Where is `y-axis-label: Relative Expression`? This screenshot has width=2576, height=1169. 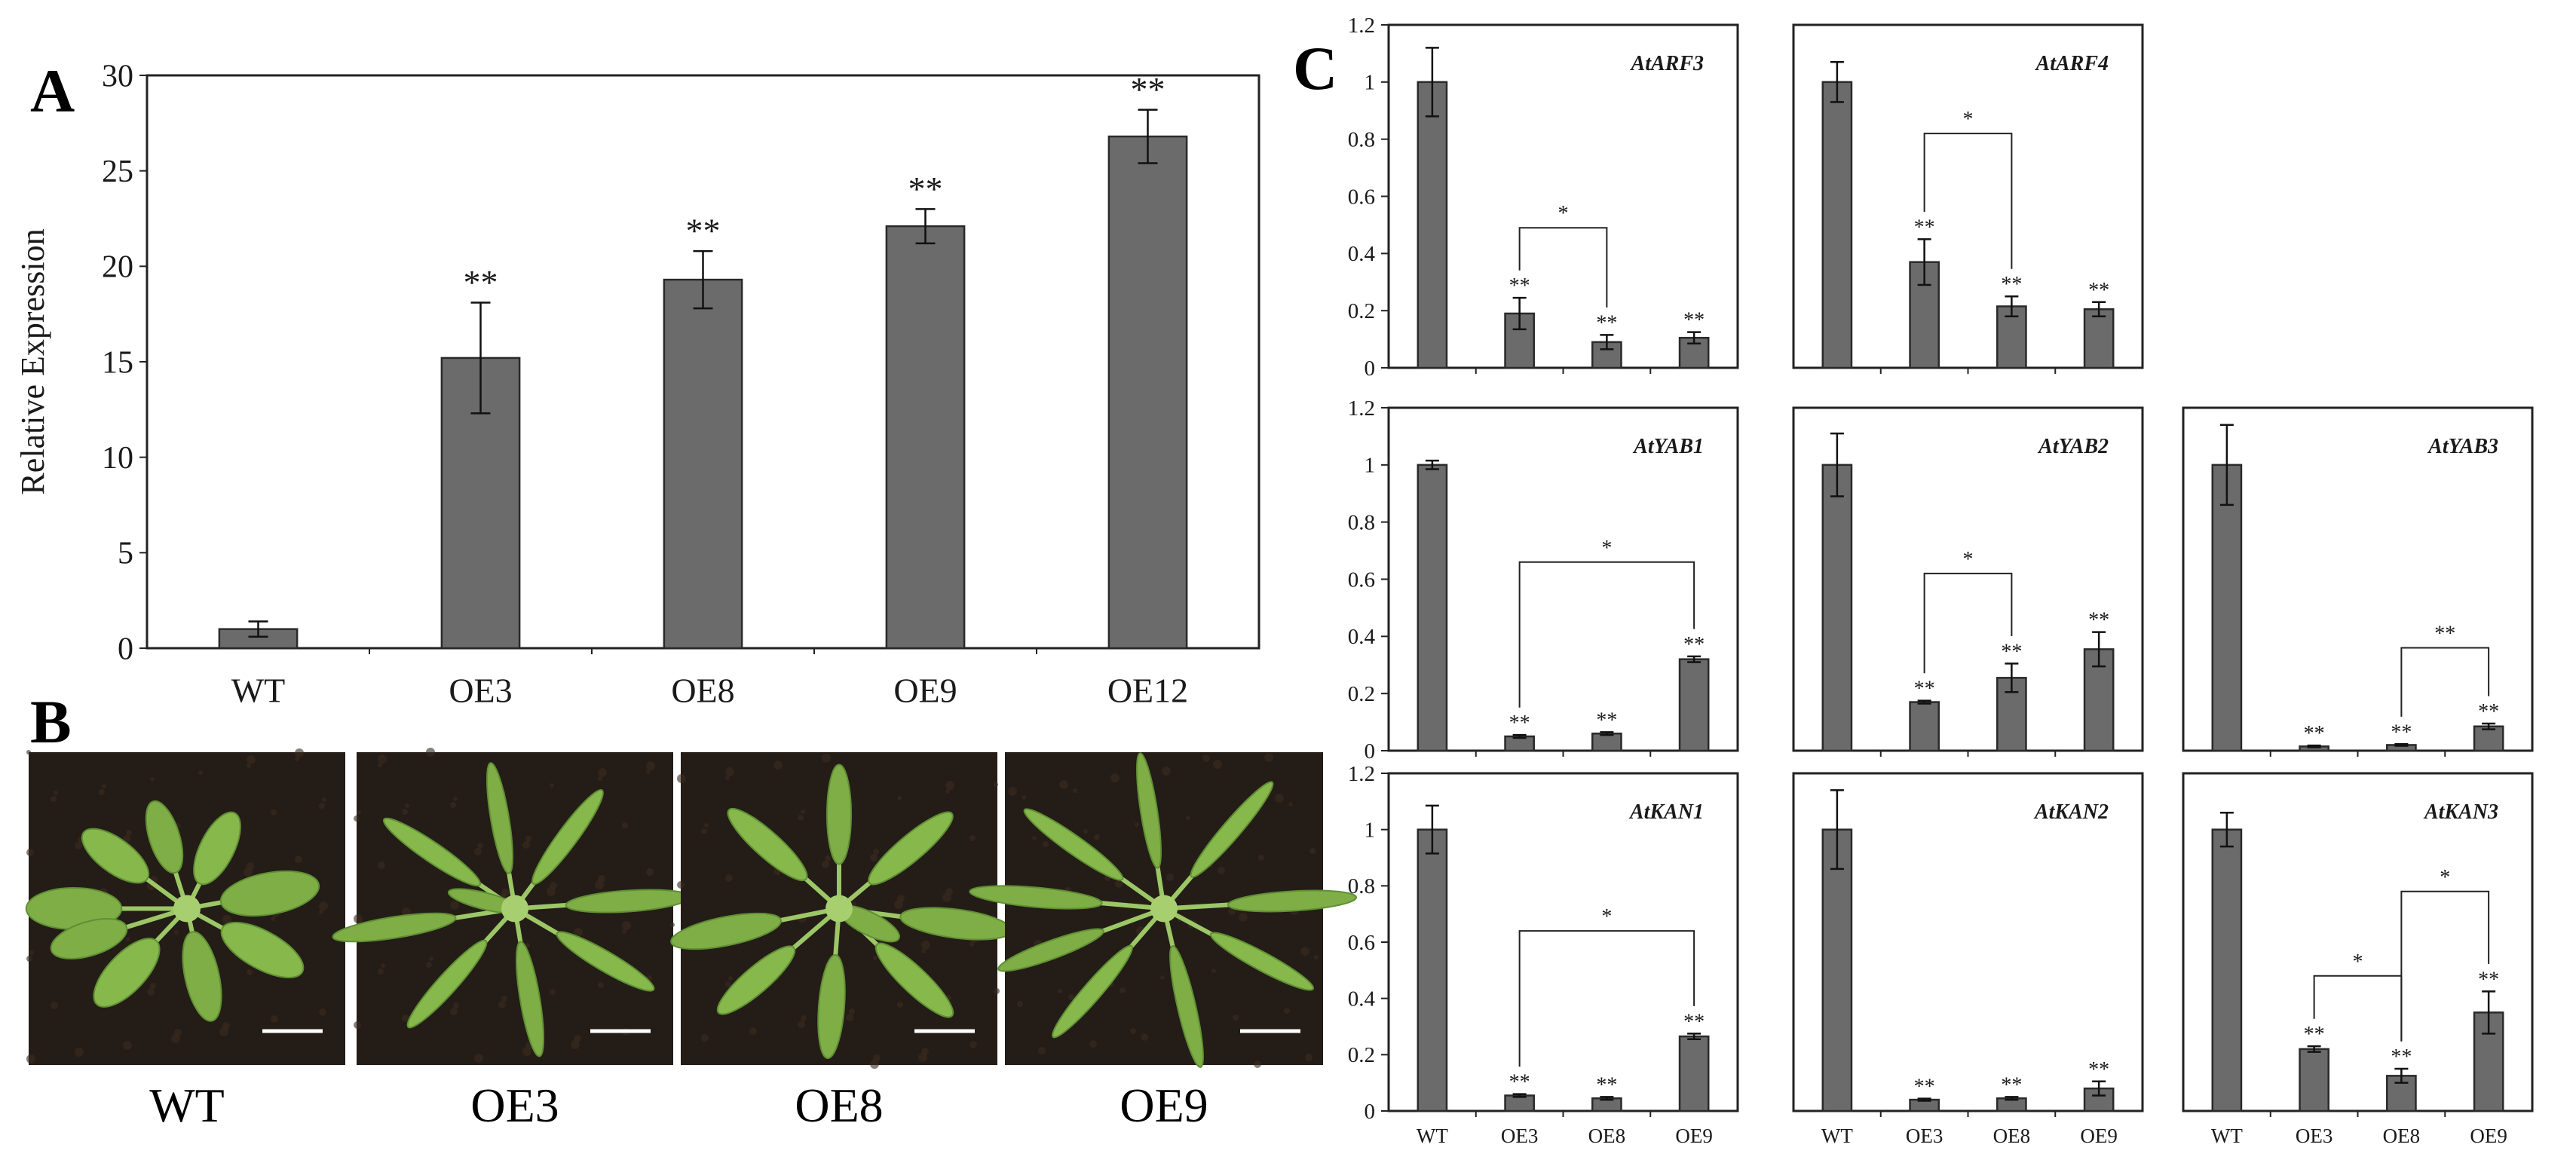 y-axis-label: Relative Expression is located at coordinates (32, 361).